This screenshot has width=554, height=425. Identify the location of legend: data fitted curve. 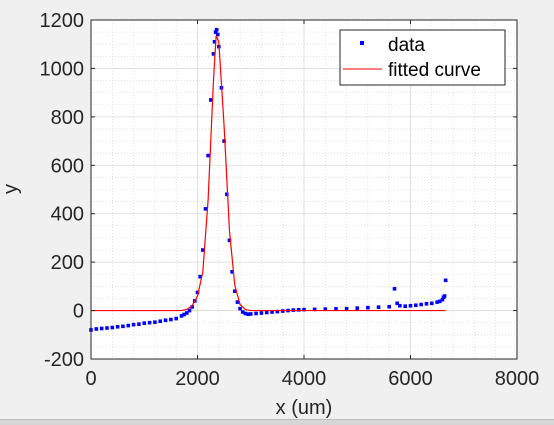
(422, 57).